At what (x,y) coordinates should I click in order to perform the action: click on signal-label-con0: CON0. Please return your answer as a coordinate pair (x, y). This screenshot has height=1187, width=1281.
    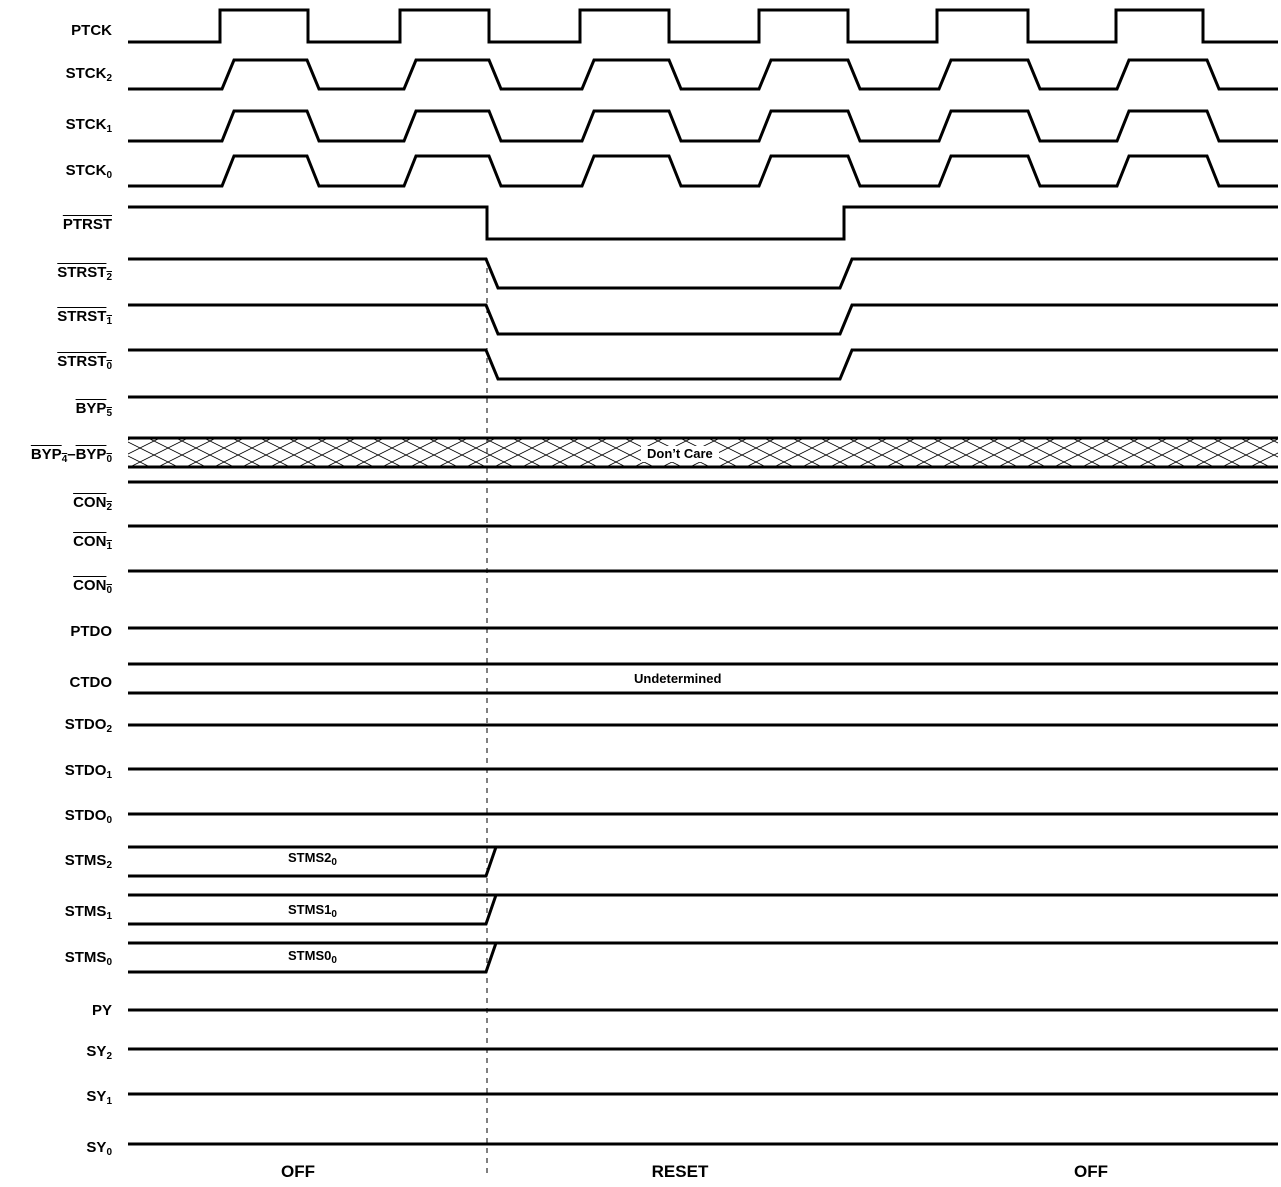
    Looking at the image, I should click on (92, 586).